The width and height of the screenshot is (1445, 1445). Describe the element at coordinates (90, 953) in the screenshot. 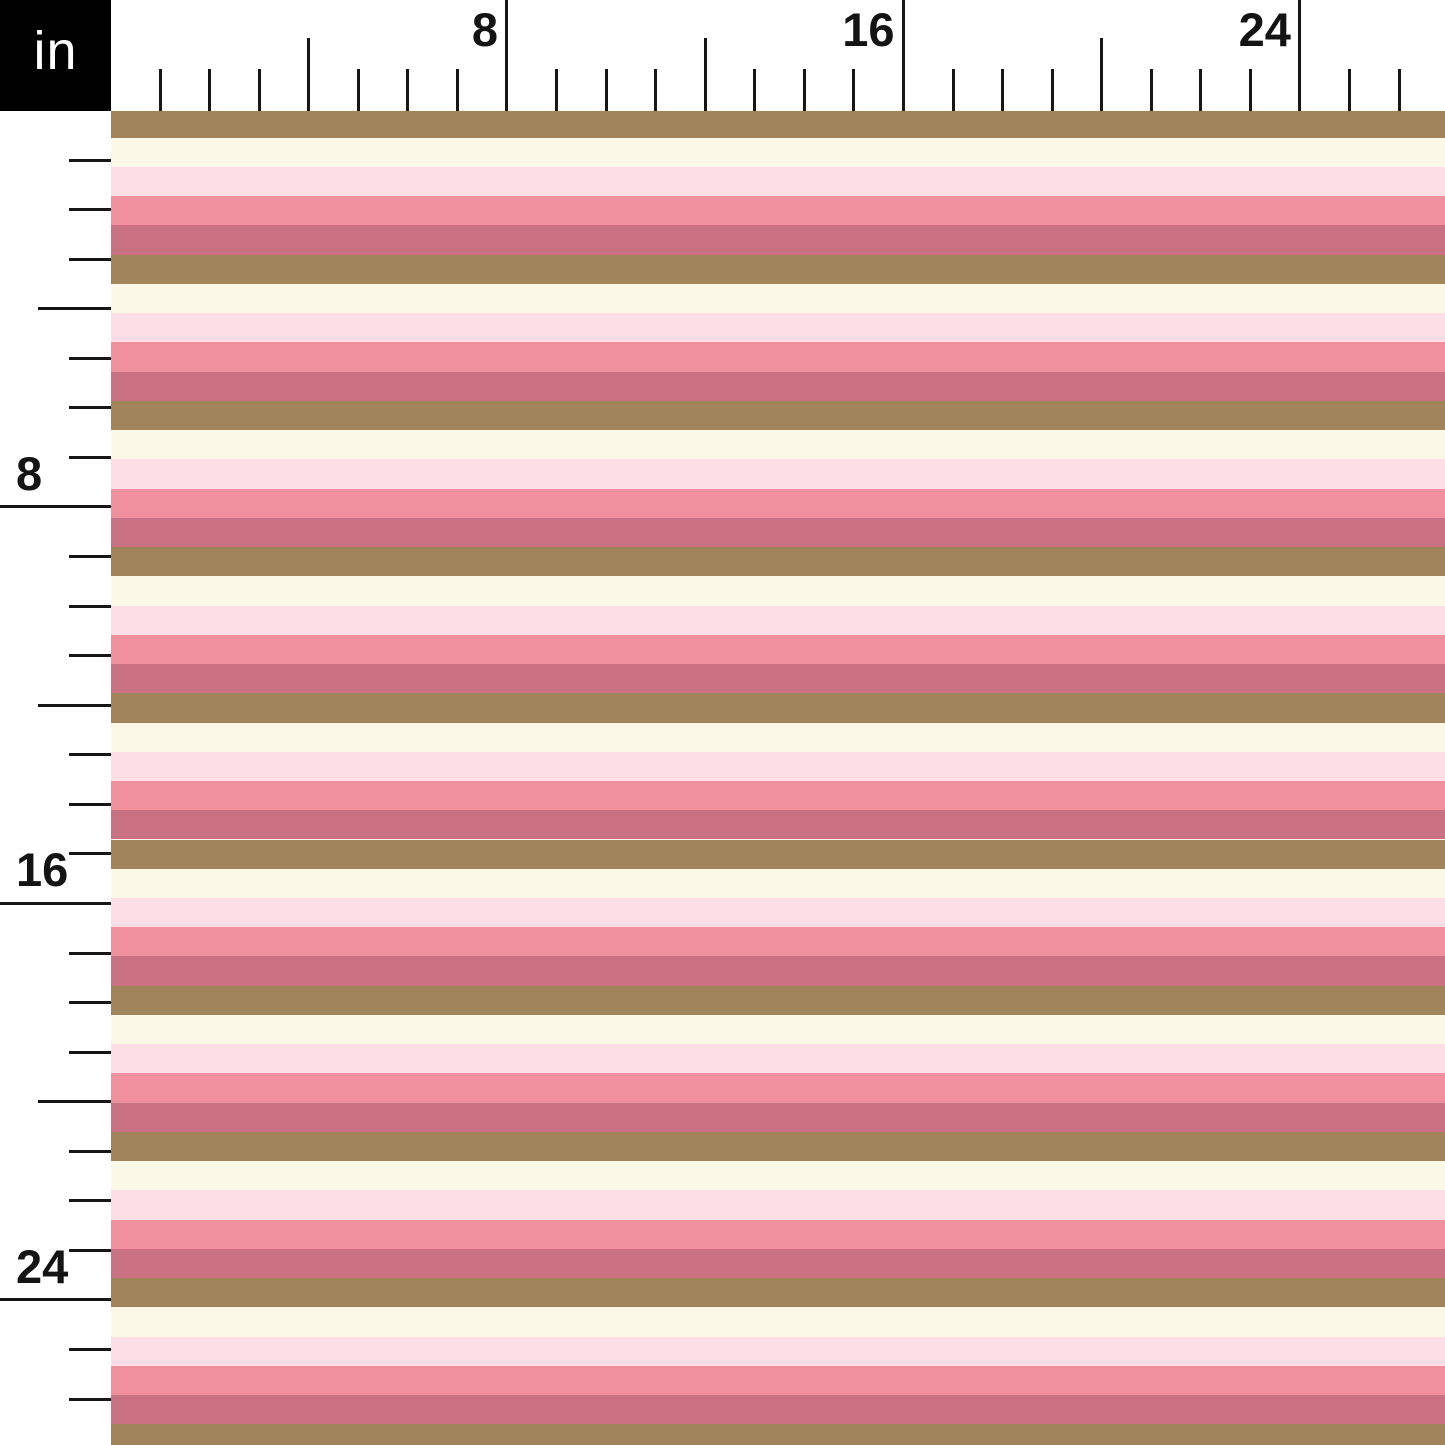

I see `left-ruler-tick-17in` at that location.